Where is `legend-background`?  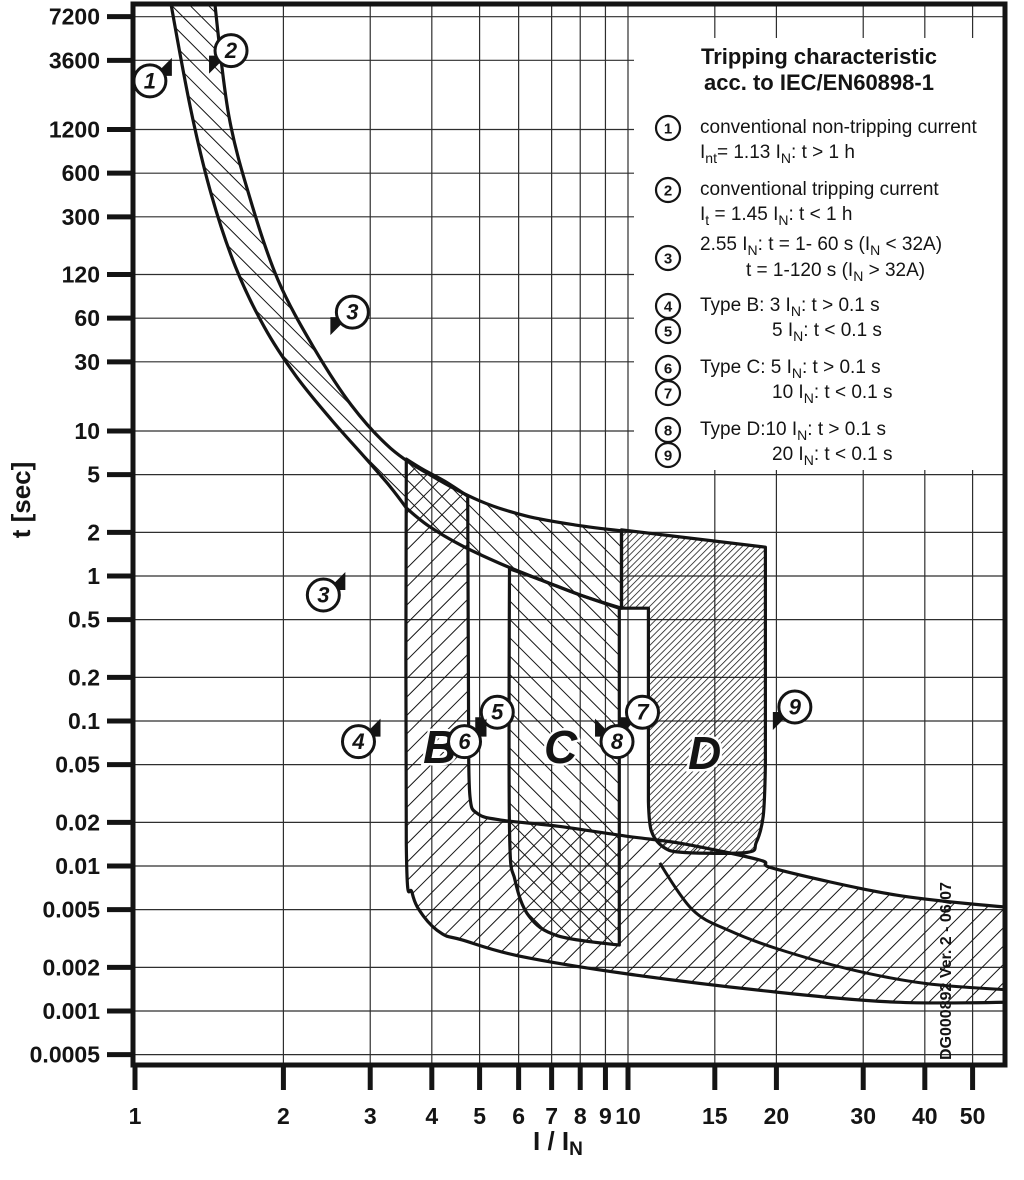
legend-background is located at coordinates (818, 254).